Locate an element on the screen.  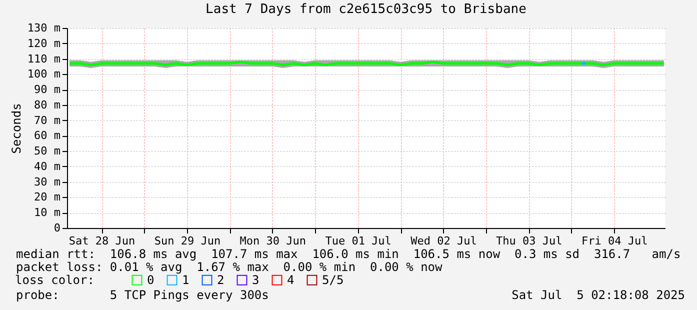
x-tick-label: Wed 02 Jul is located at coordinates (443, 241).